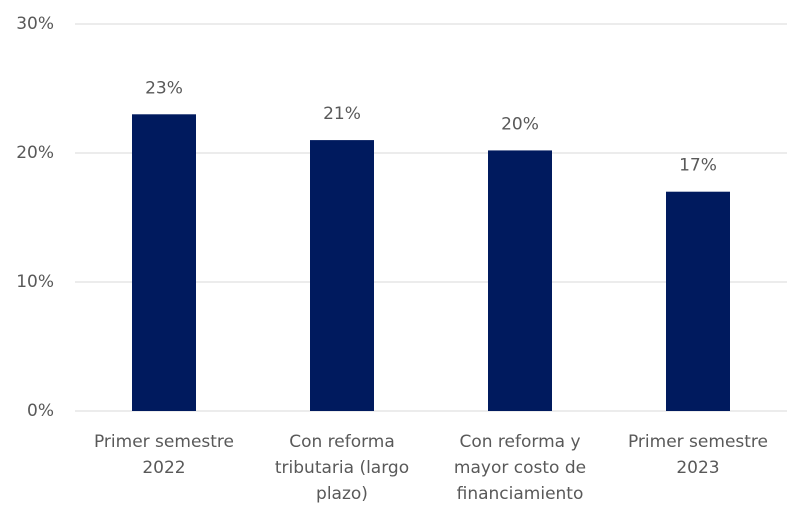 The height and width of the screenshot is (513, 787). Describe the element at coordinates (698, 166) in the screenshot. I see `data-label: 17%` at that location.